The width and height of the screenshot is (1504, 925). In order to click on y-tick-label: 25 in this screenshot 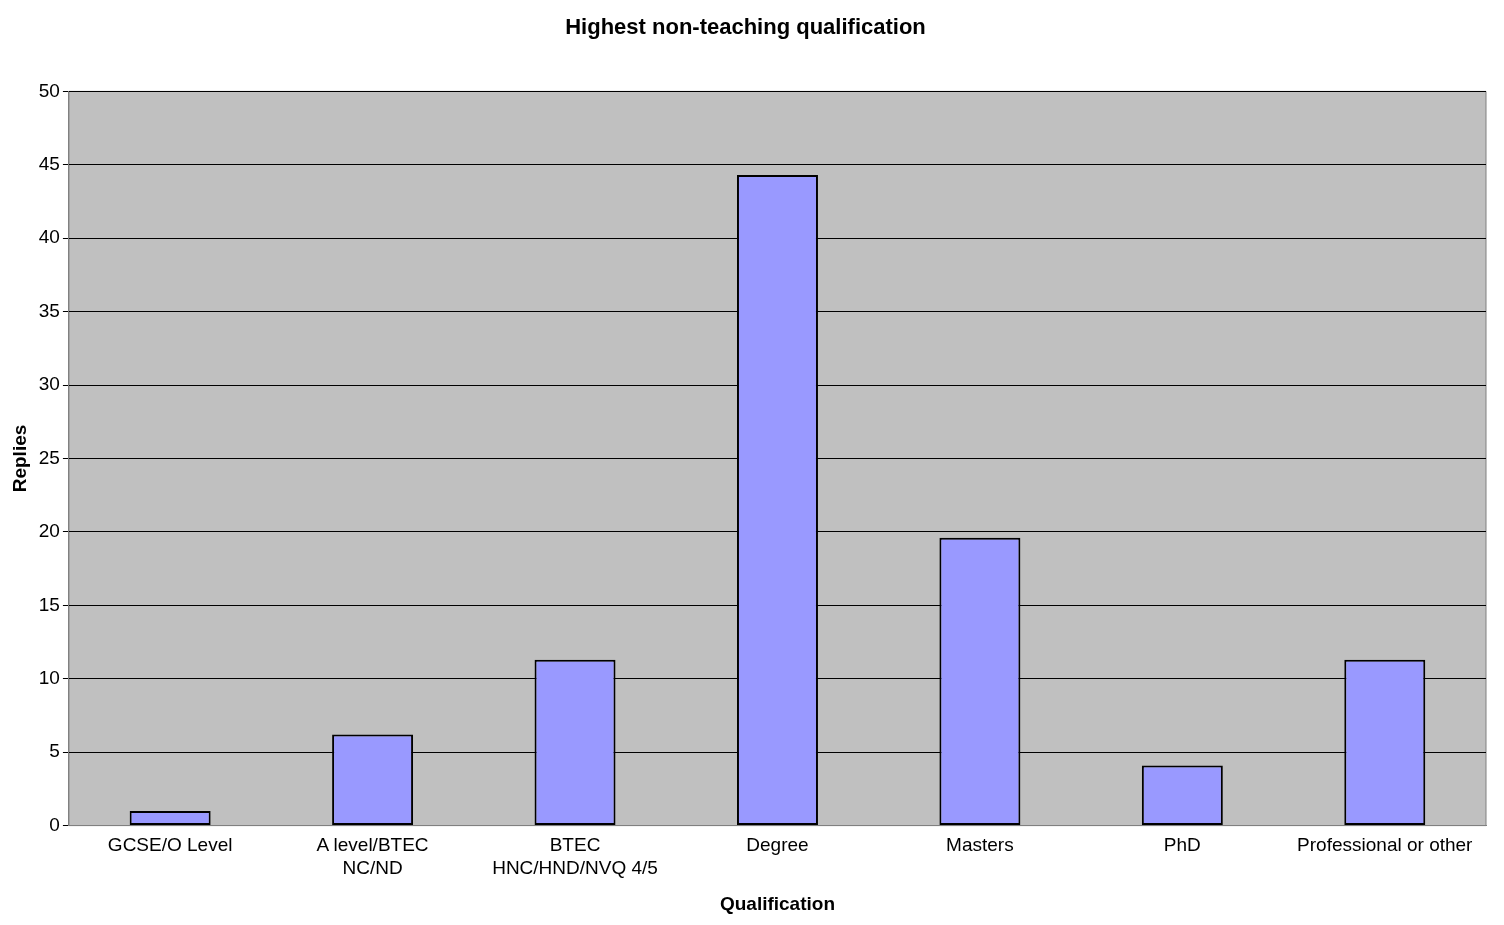, I will do `click(49, 457)`.